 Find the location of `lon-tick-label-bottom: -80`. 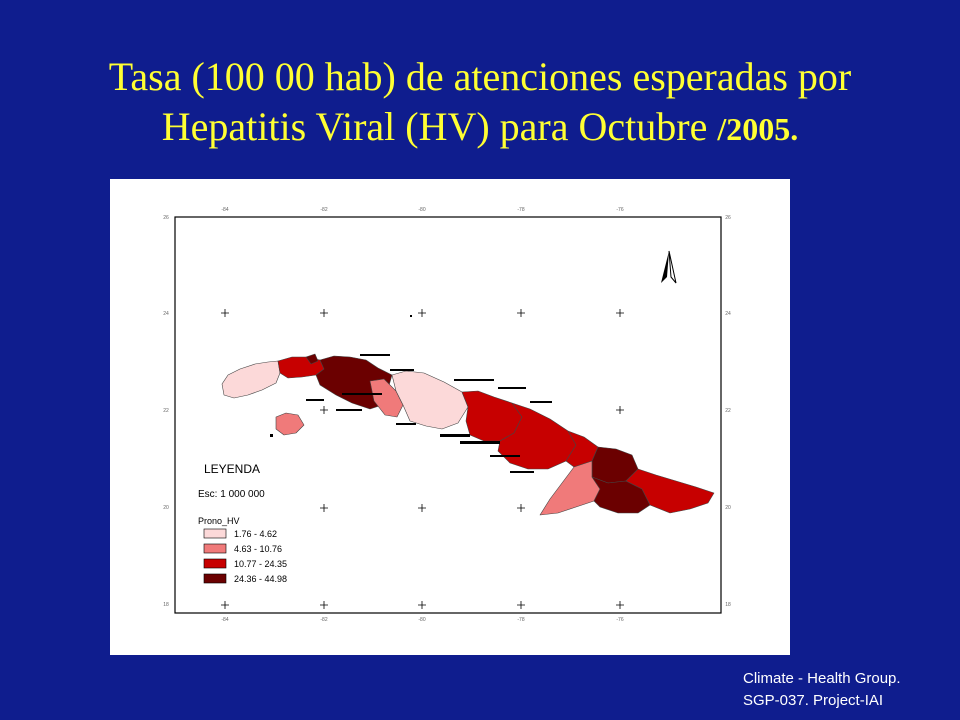

lon-tick-label-bottom: -80 is located at coordinates (421, 620).